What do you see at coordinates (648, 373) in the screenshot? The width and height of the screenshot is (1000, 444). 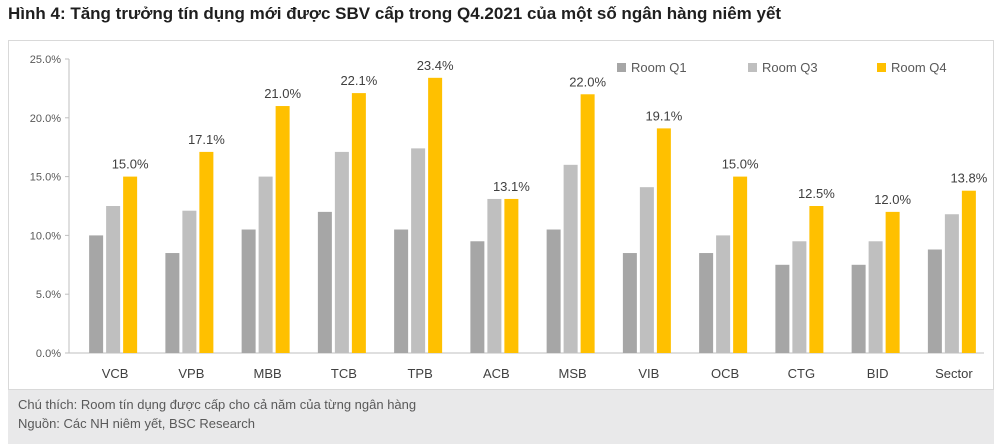 I see `x-tick-label: VIB` at bounding box center [648, 373].